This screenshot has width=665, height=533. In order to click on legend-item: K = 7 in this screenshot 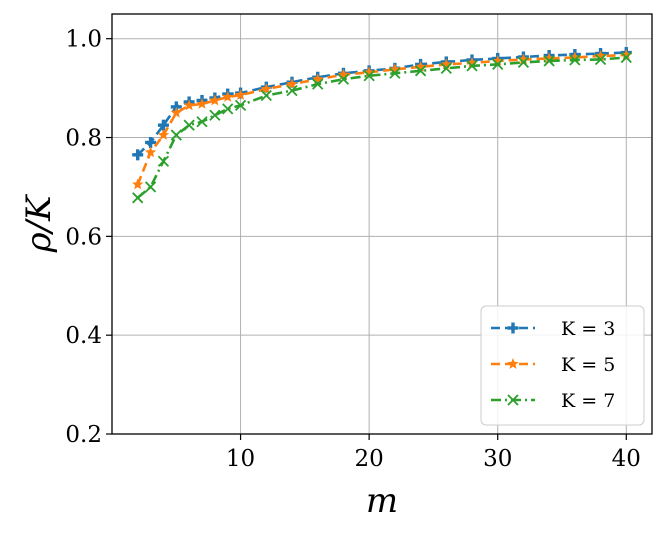, I will do `click(553, 401)`.